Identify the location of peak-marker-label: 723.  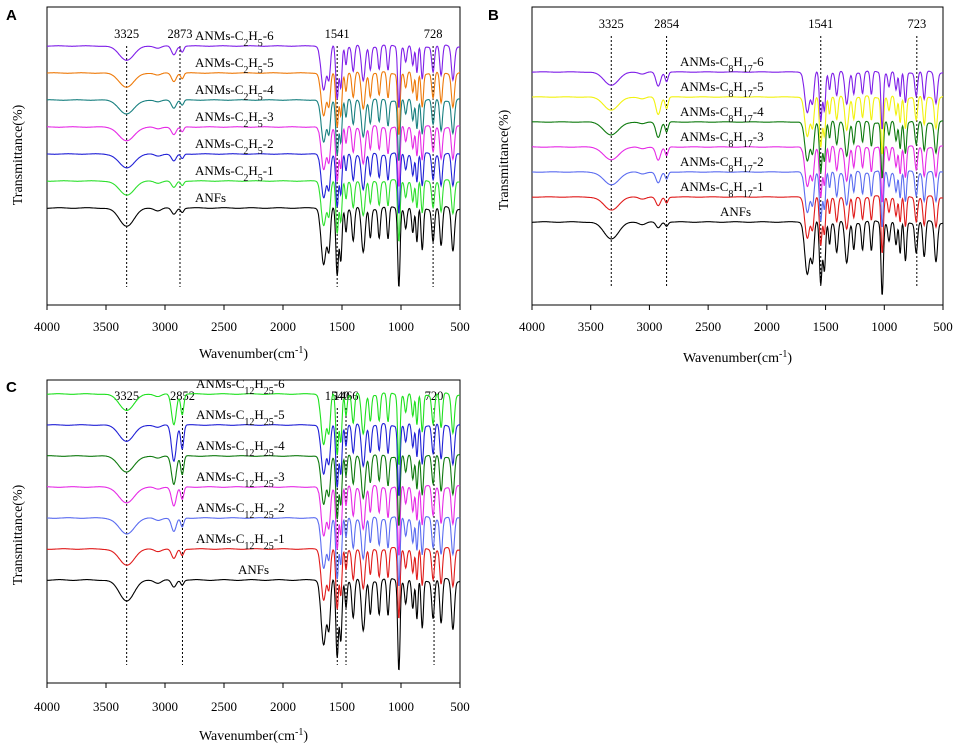
(916, 24).